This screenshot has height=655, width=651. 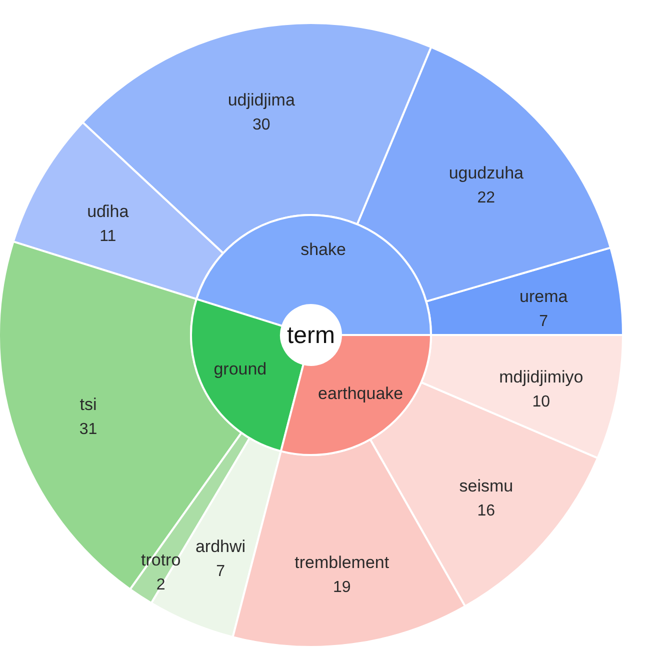 What do you see at coordinates (342, 562) in the screenshot?
I see `slice-label: tremblement` at bounding box center [342, 562].